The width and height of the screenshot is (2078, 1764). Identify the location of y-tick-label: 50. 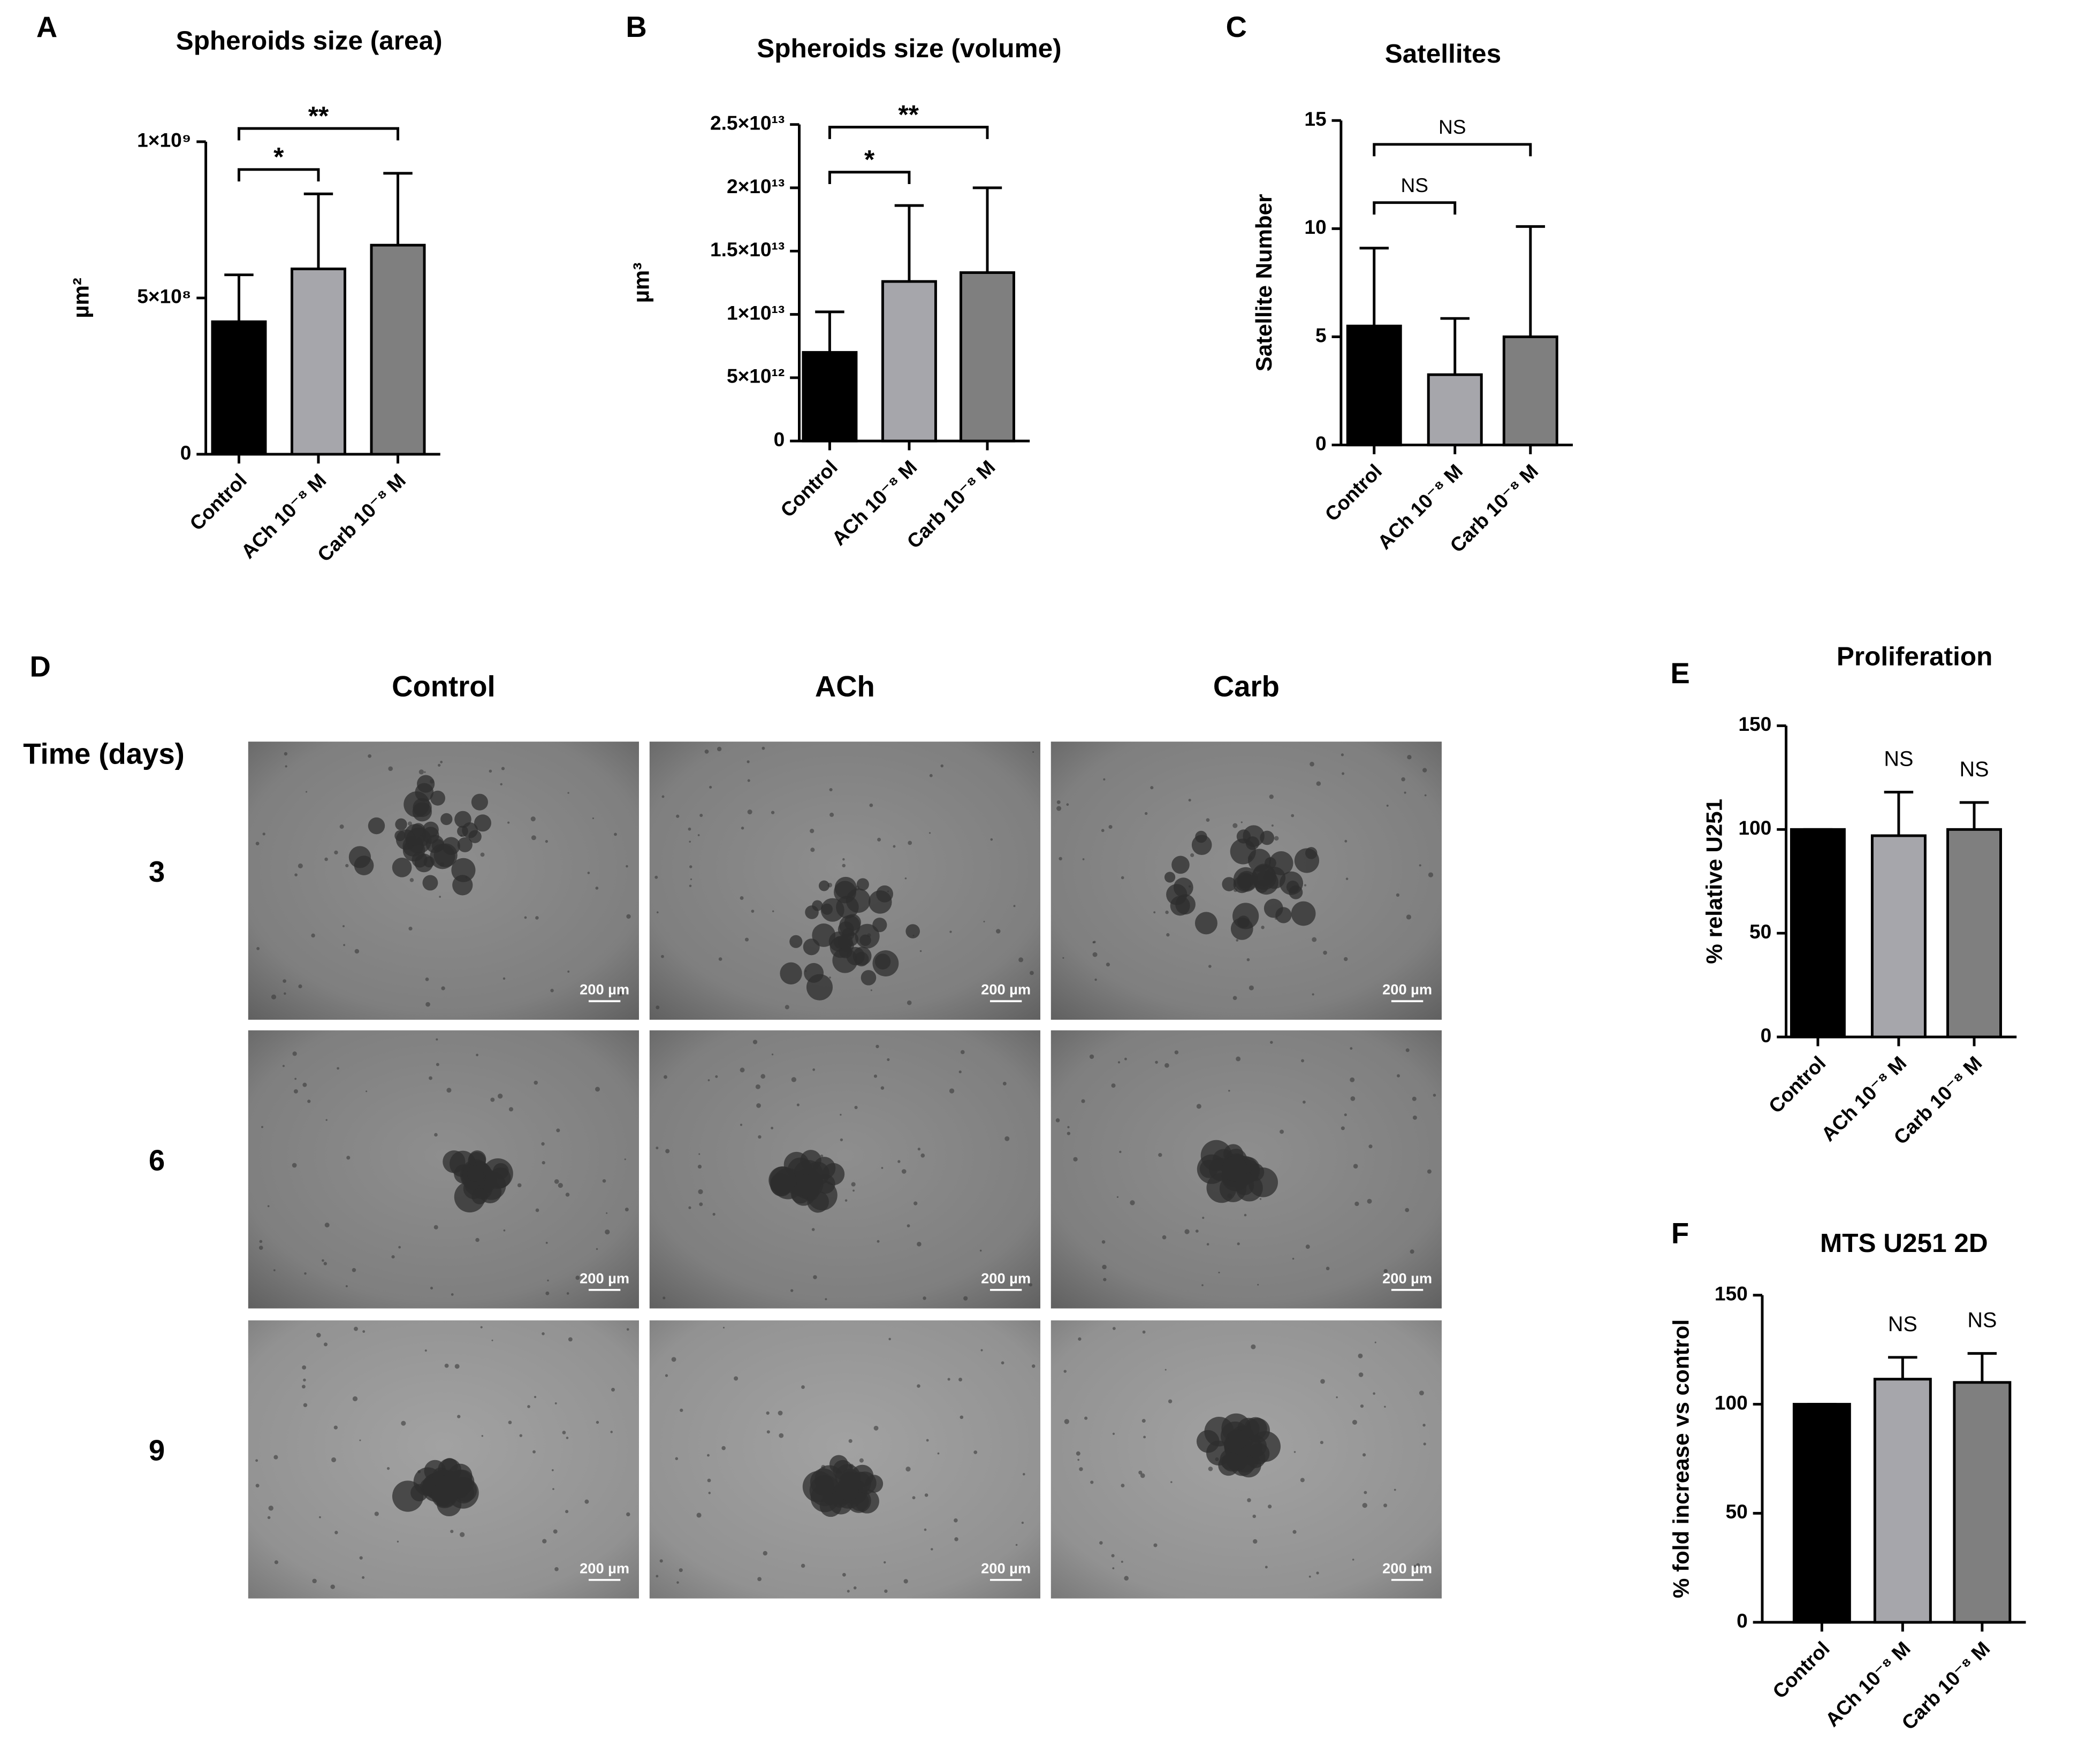
(1736, 1511).